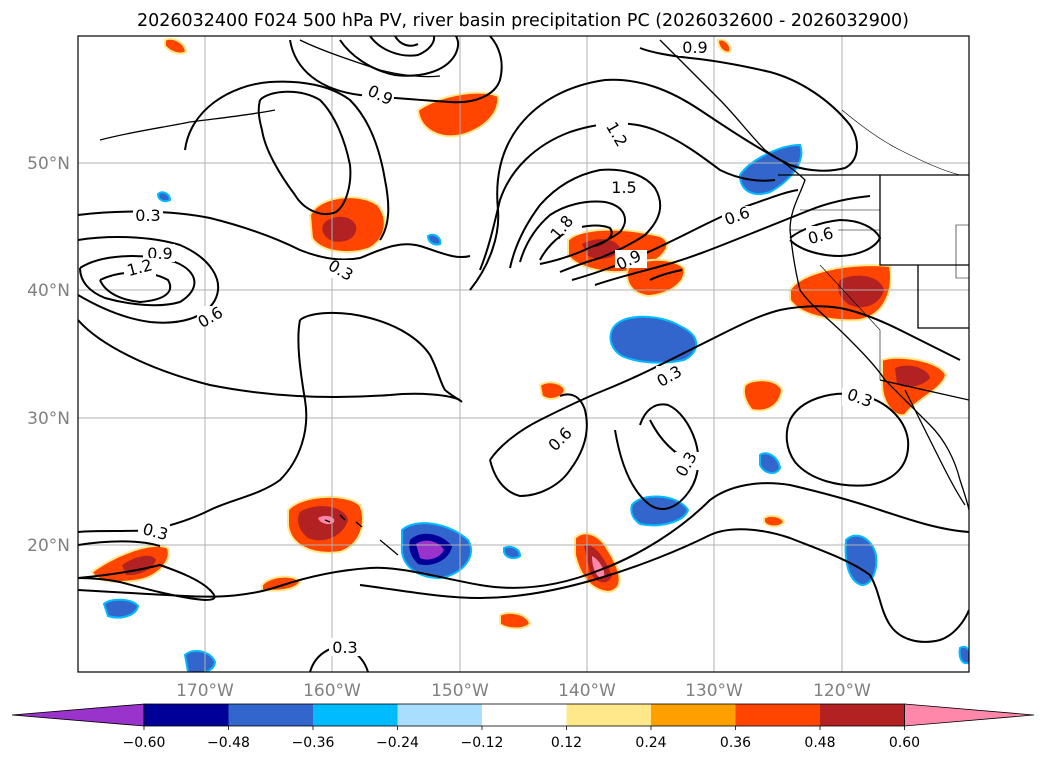 Image resolution: width=1047 pixels, height=765 pixels. I want to click on longitude-labels: 170°W 160°W 150°W 140°W 130°W 120°W, so click(523, 691).